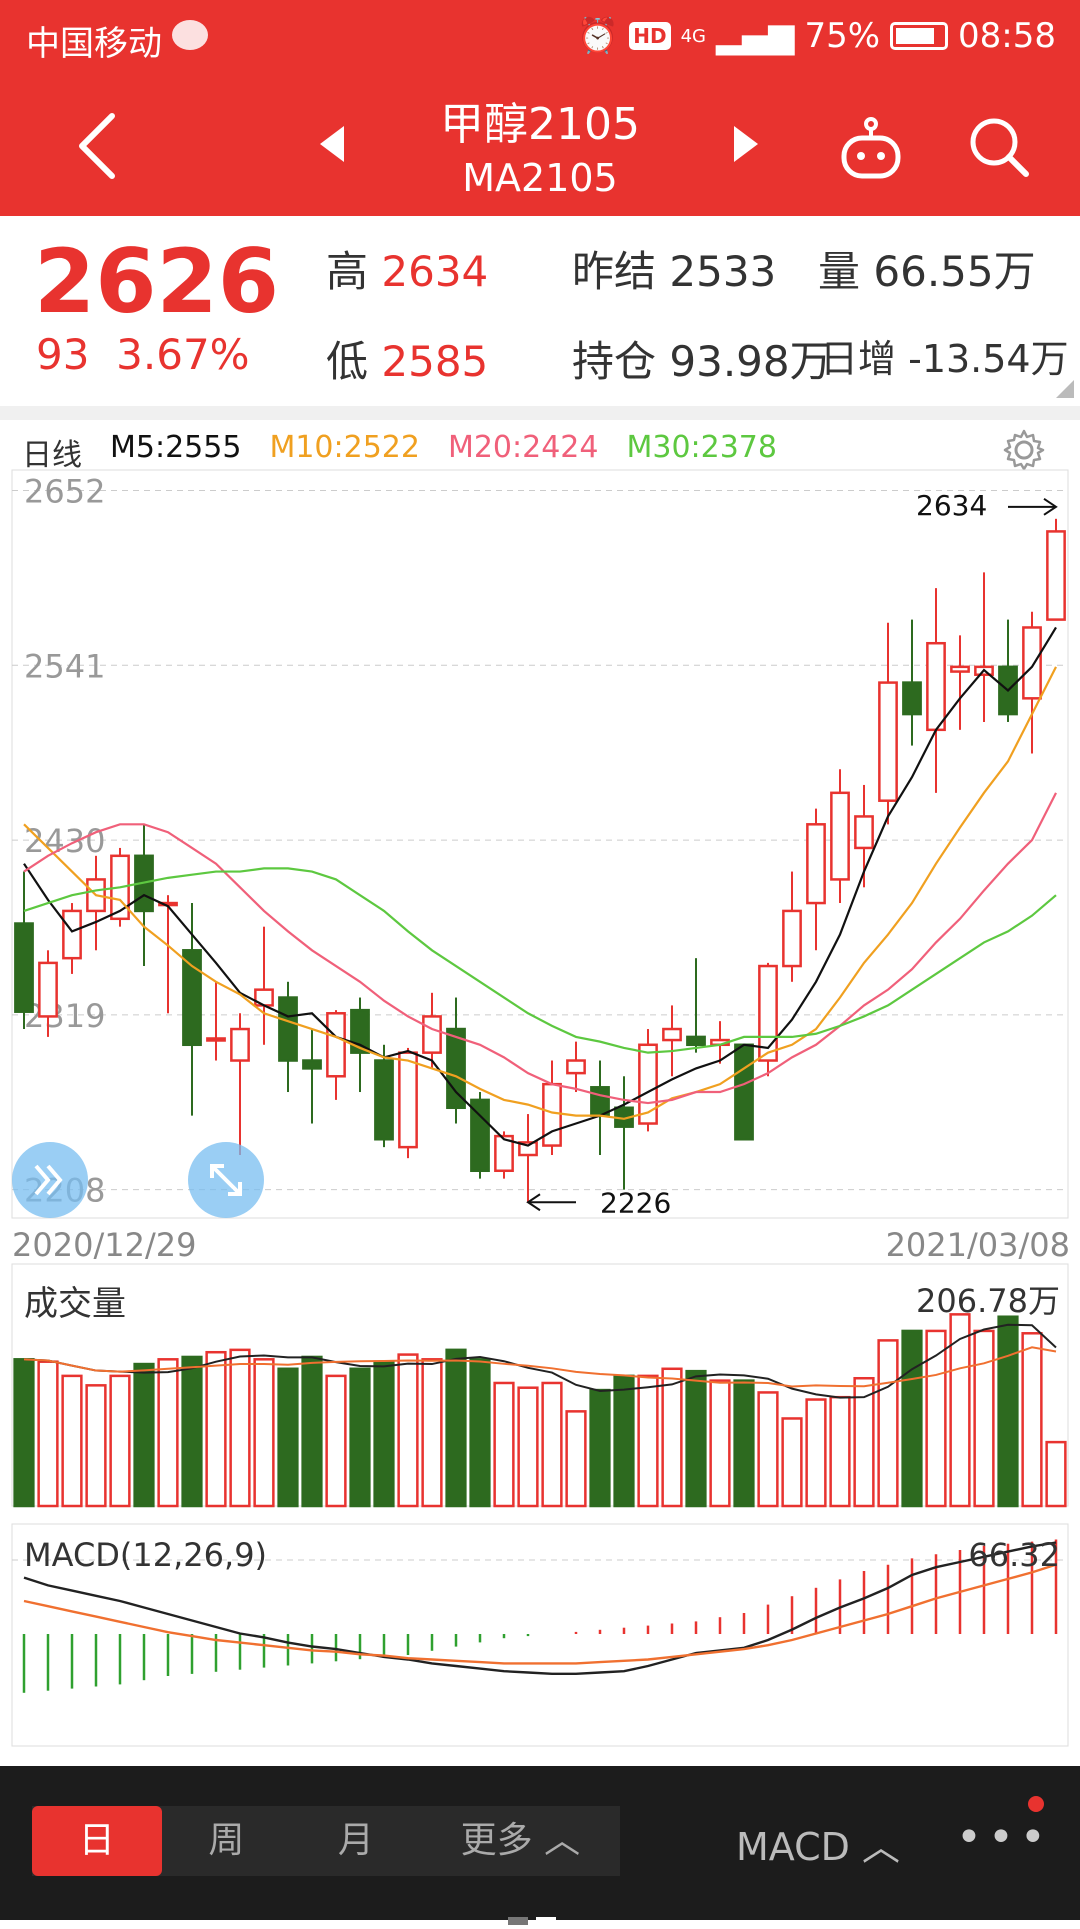  I want to click on expand-icon, so click(226, 1180).